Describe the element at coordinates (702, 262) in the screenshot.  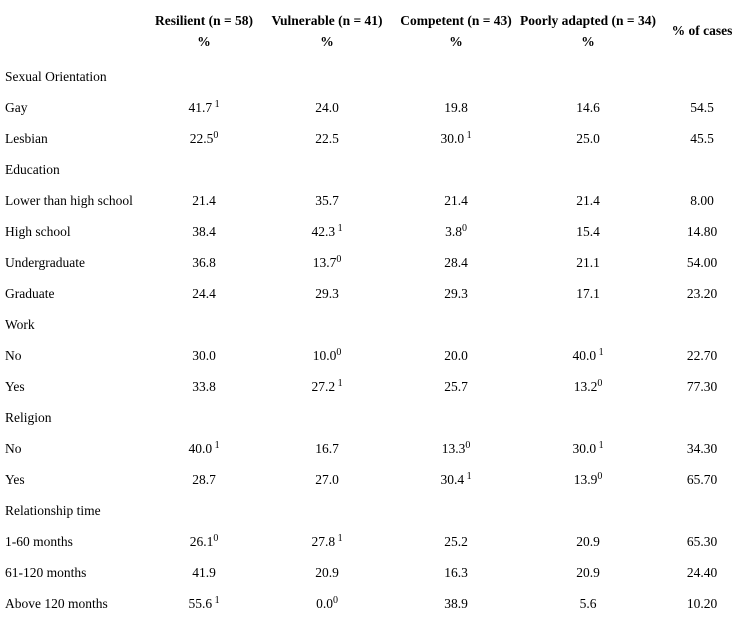
I see `cases-value-cell: 54.00` at that location.